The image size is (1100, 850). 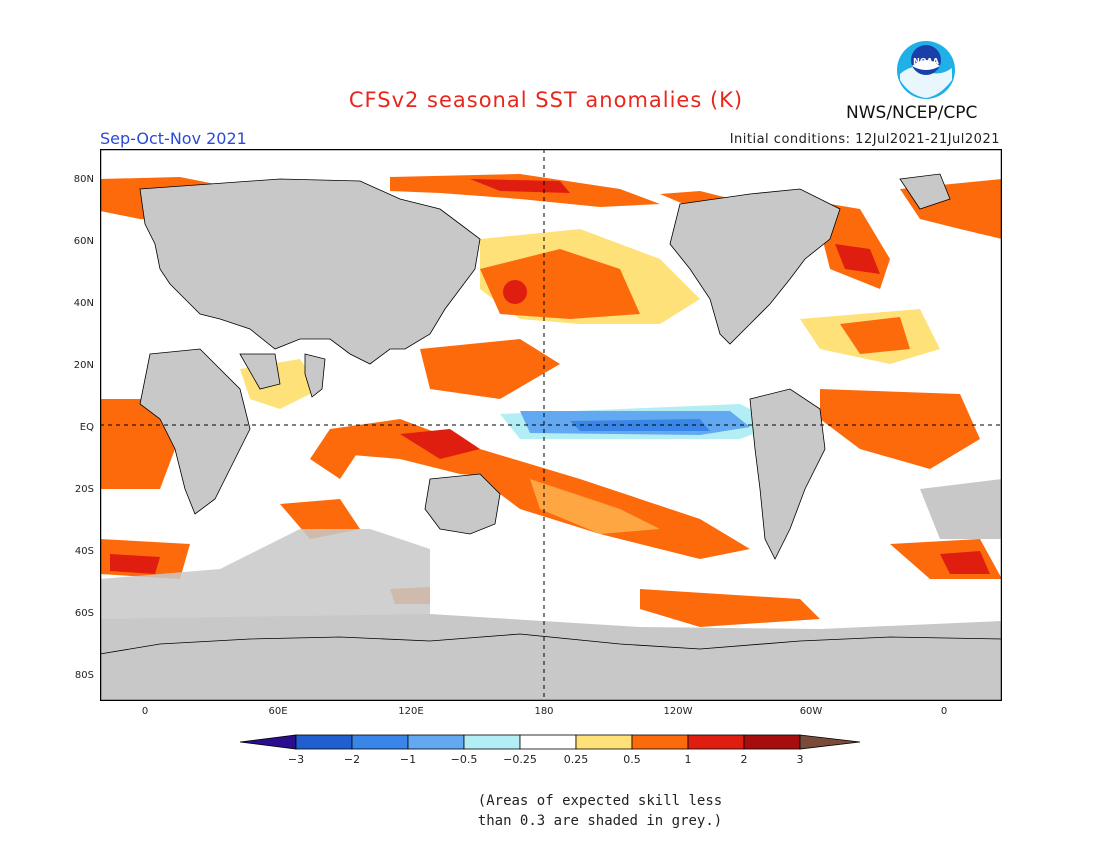 I want to click on lat-label: 60N, so click(x=83, y=241).